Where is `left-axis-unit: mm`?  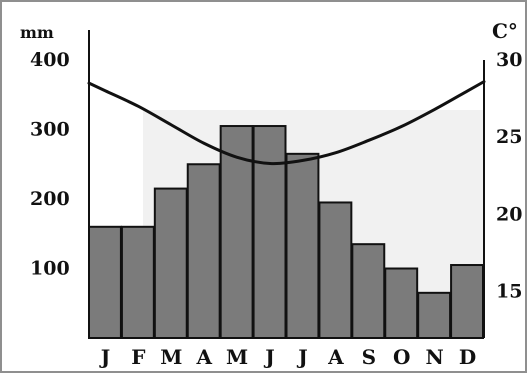 left-axis-unit: mm is located at coordinates (37, 32).